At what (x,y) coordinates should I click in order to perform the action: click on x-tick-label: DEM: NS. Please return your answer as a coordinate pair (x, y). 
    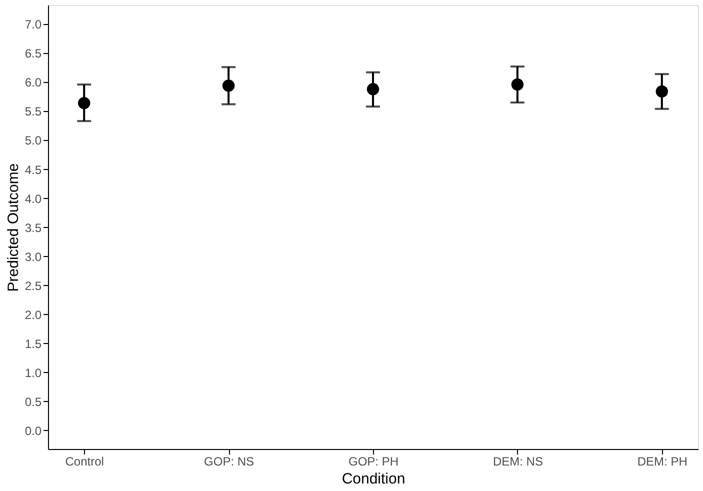
    Looking at the image, I should click on (517, 461).